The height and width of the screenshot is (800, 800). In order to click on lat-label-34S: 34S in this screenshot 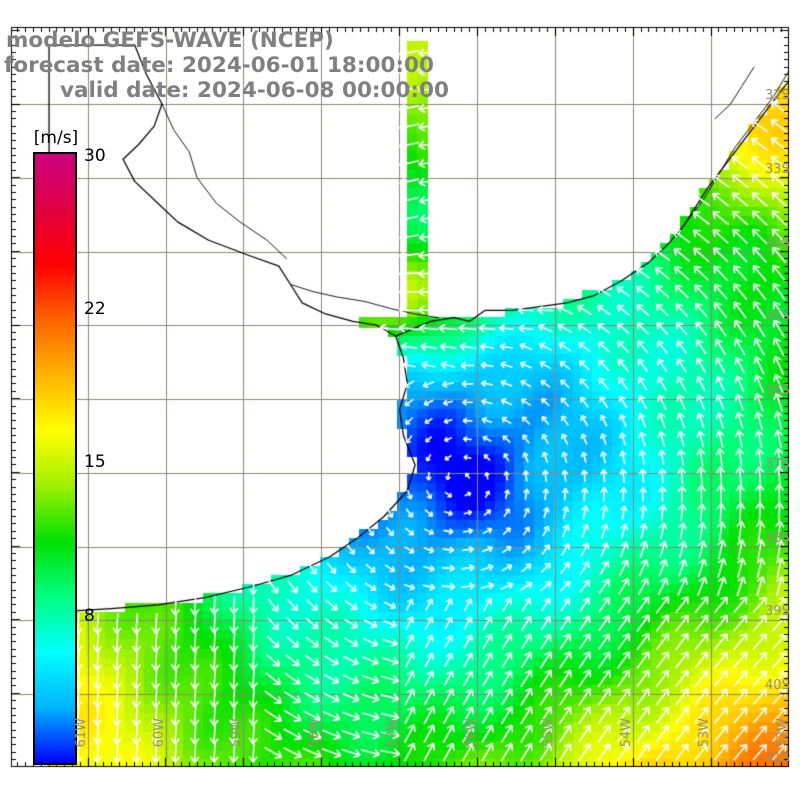, I will do `click(777, 243)`.